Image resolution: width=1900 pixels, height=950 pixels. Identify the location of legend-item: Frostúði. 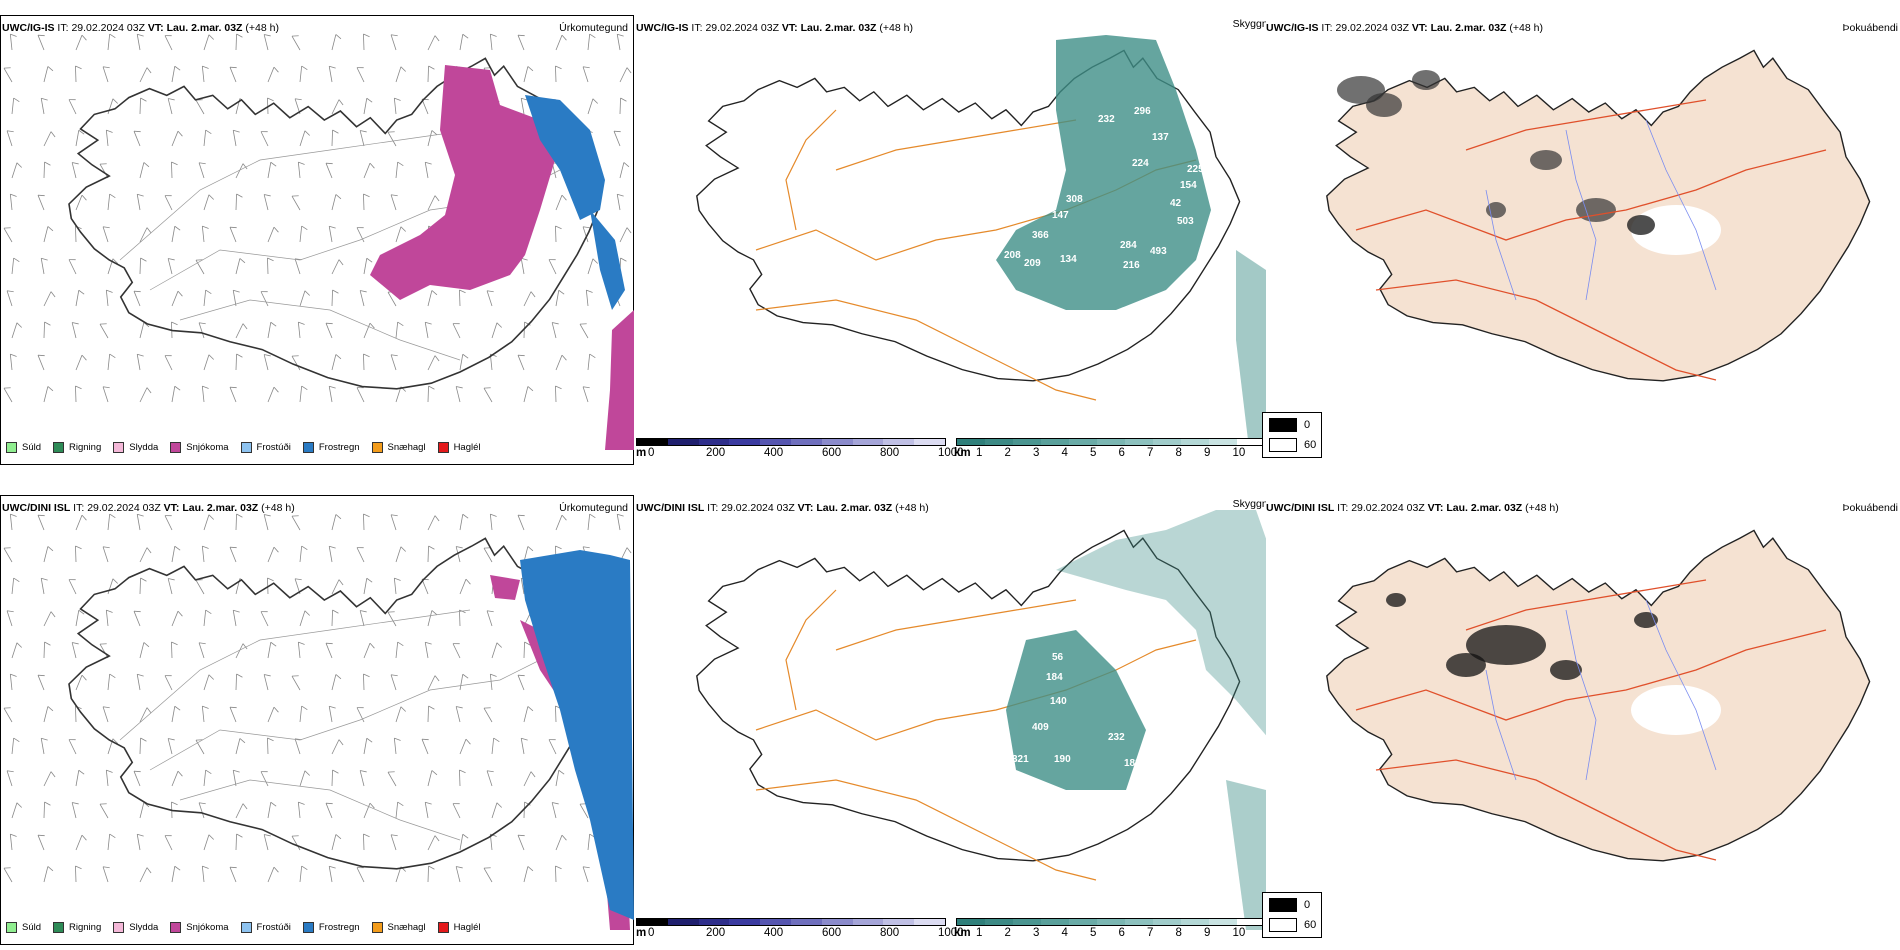
(265, 447).